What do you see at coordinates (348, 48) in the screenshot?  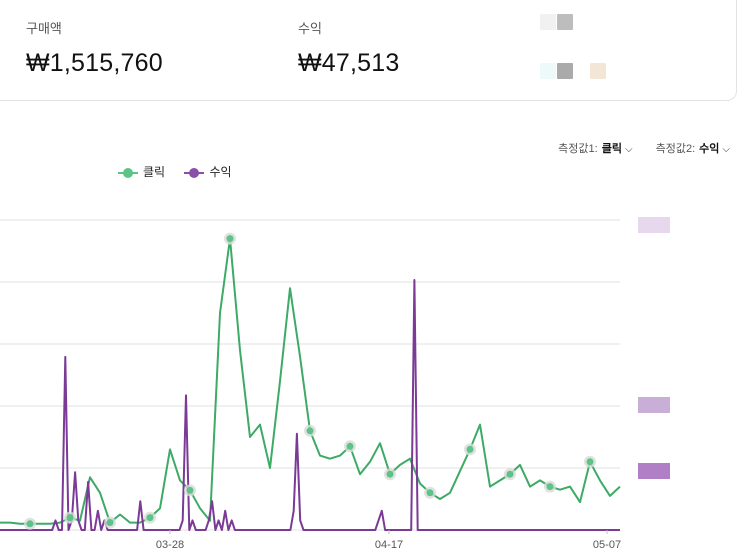 I see `revenue-metric: 수익 ₩47,513` at bounding box center [348, 48].